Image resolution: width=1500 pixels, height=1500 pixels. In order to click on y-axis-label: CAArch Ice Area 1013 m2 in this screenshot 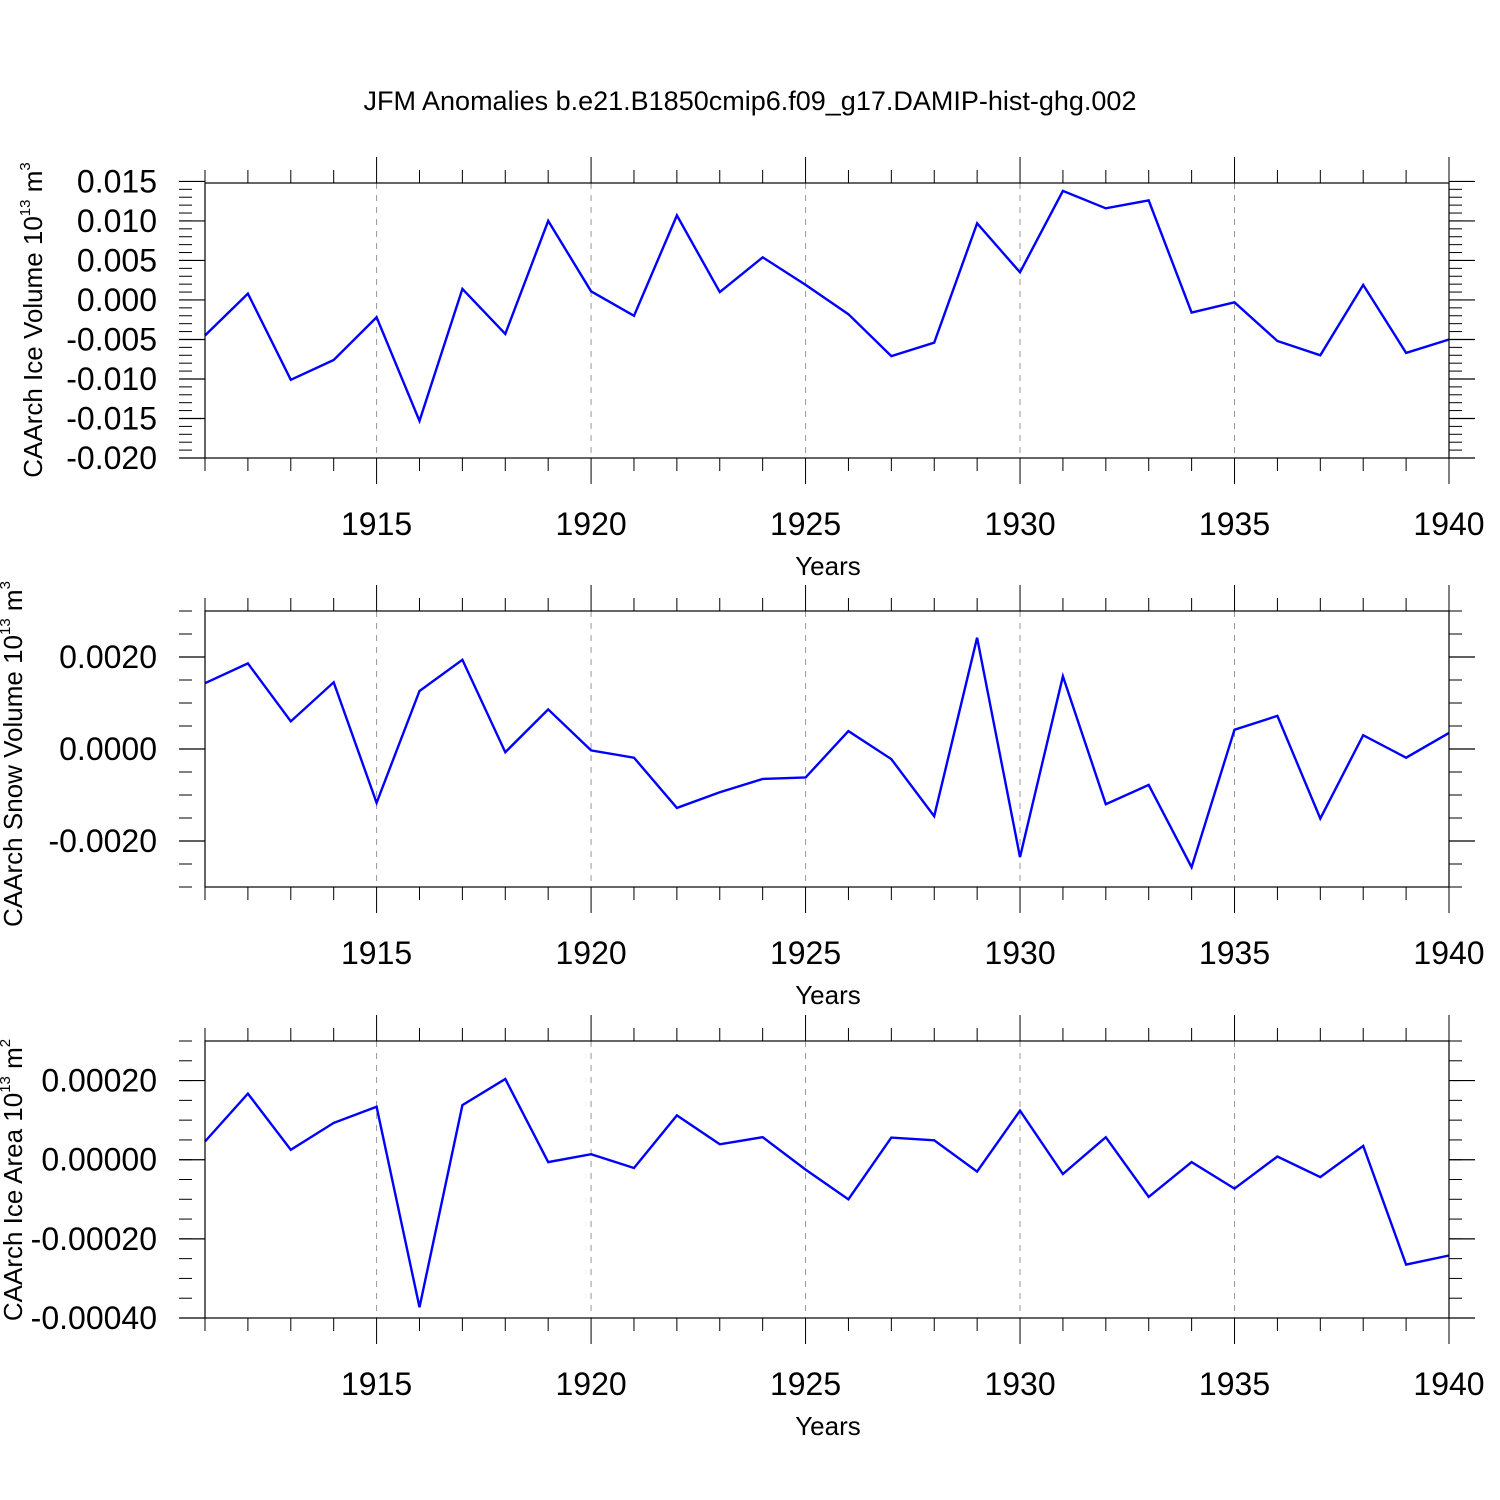, I will do `click(14, 1180)`.